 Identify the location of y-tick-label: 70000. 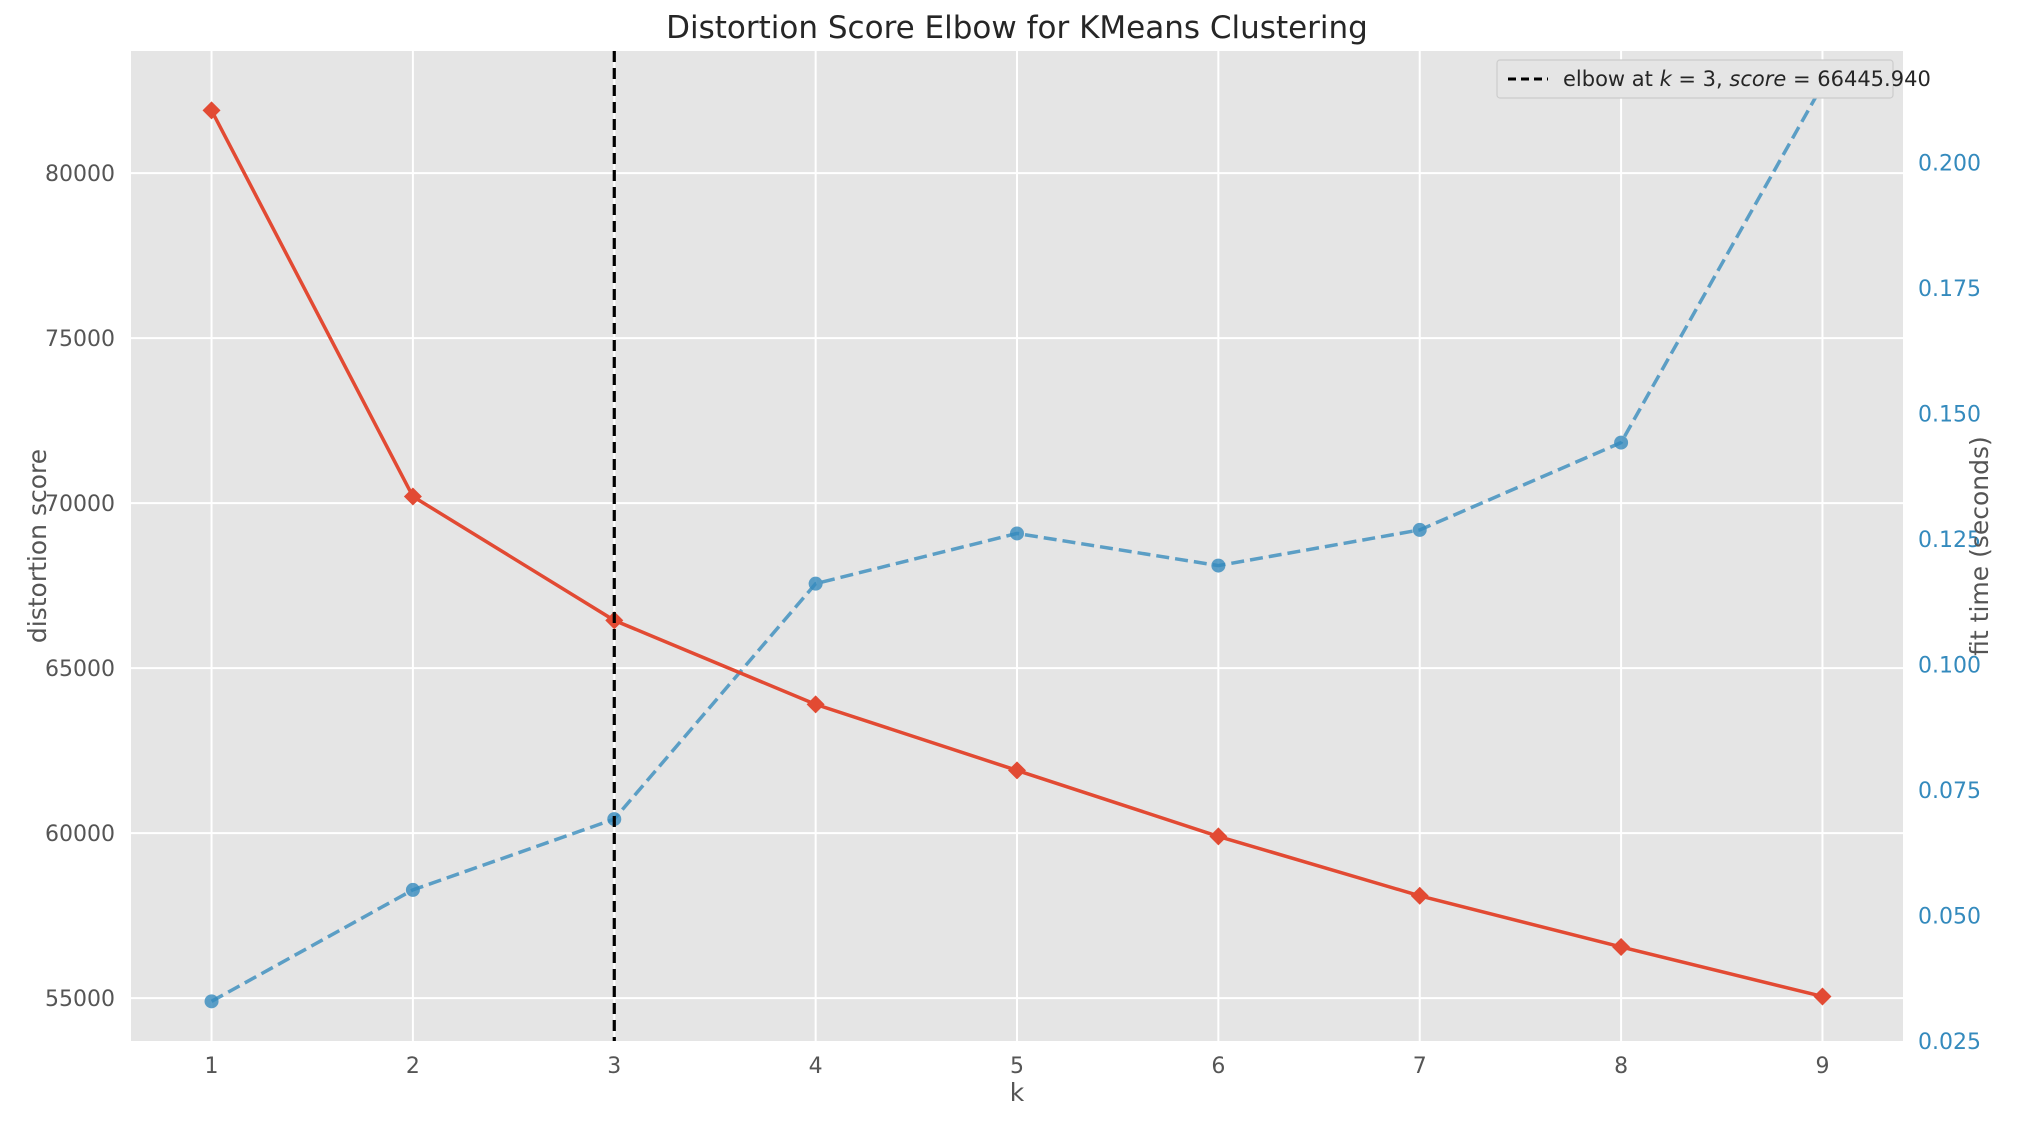
(80, 504).